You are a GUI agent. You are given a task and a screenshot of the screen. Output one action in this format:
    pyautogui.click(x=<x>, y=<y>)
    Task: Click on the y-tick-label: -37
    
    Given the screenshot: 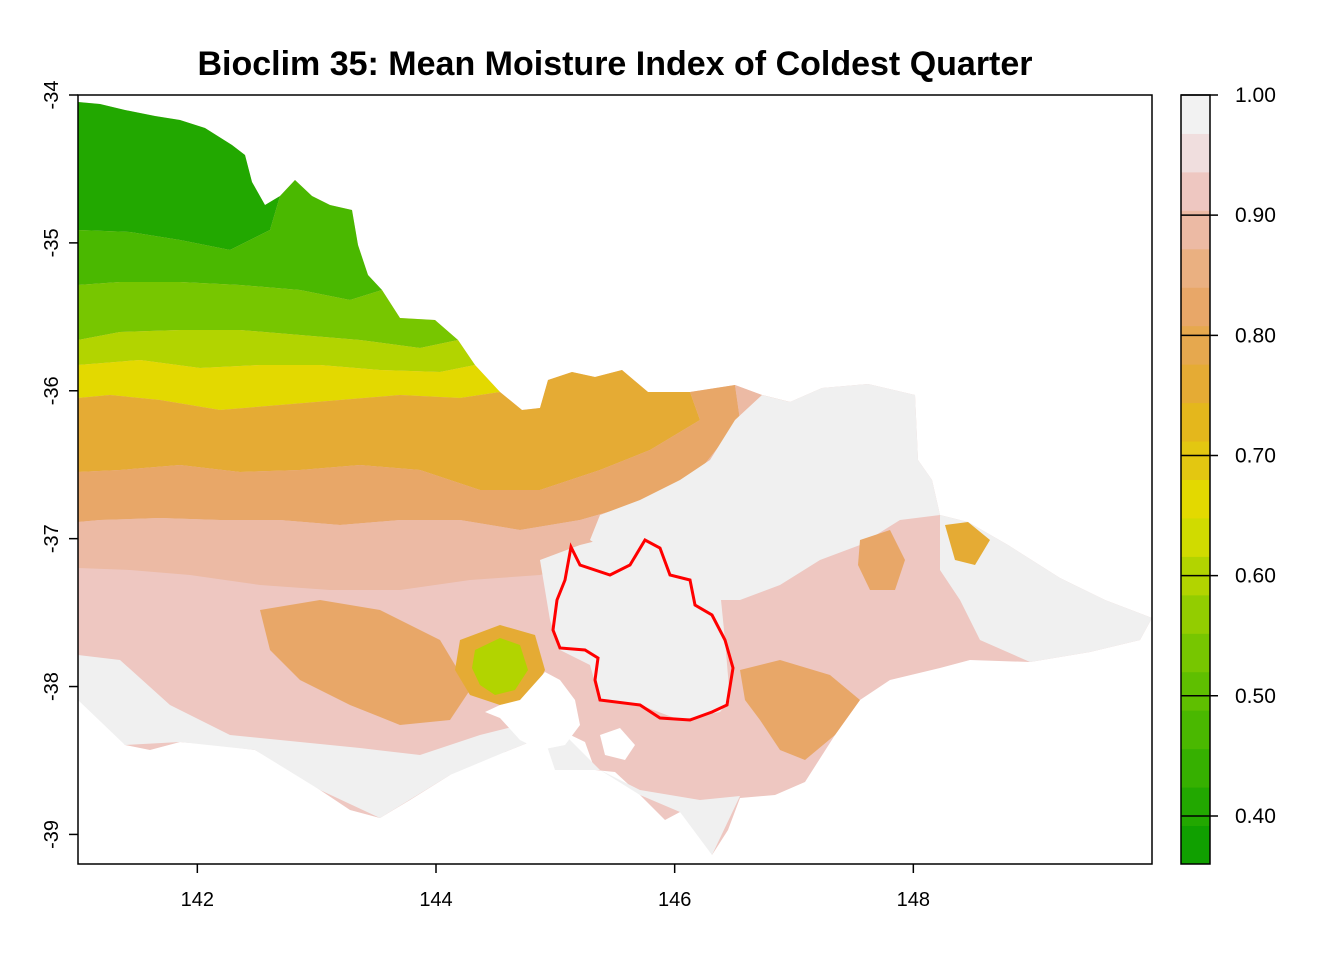 What is the action you would take?
    pyautogui.click(x=52, y=538)
    